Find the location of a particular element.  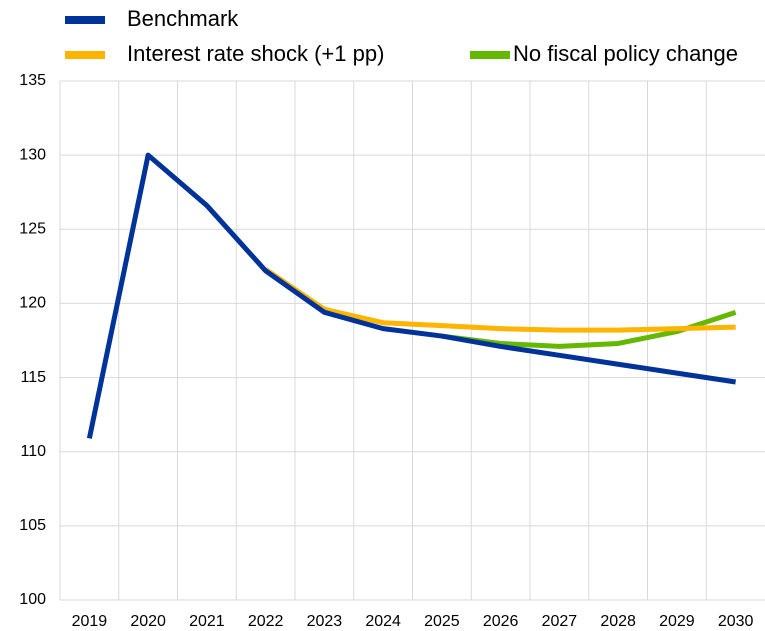

y-tick-label: 130 is located at coordinates (32, 154).